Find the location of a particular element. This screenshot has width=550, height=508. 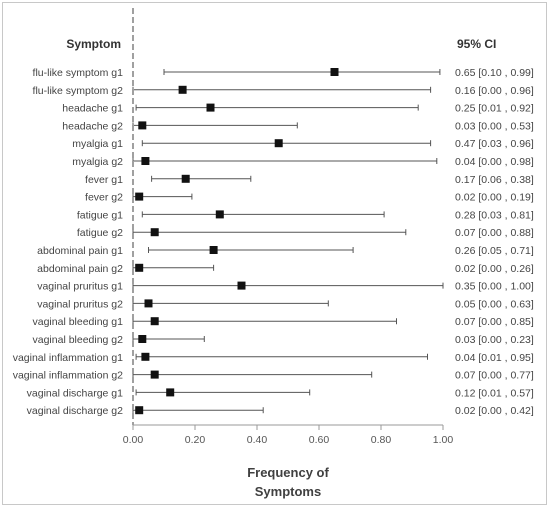

x-tick-label: 0.20 is located at coordinates (195, 440).